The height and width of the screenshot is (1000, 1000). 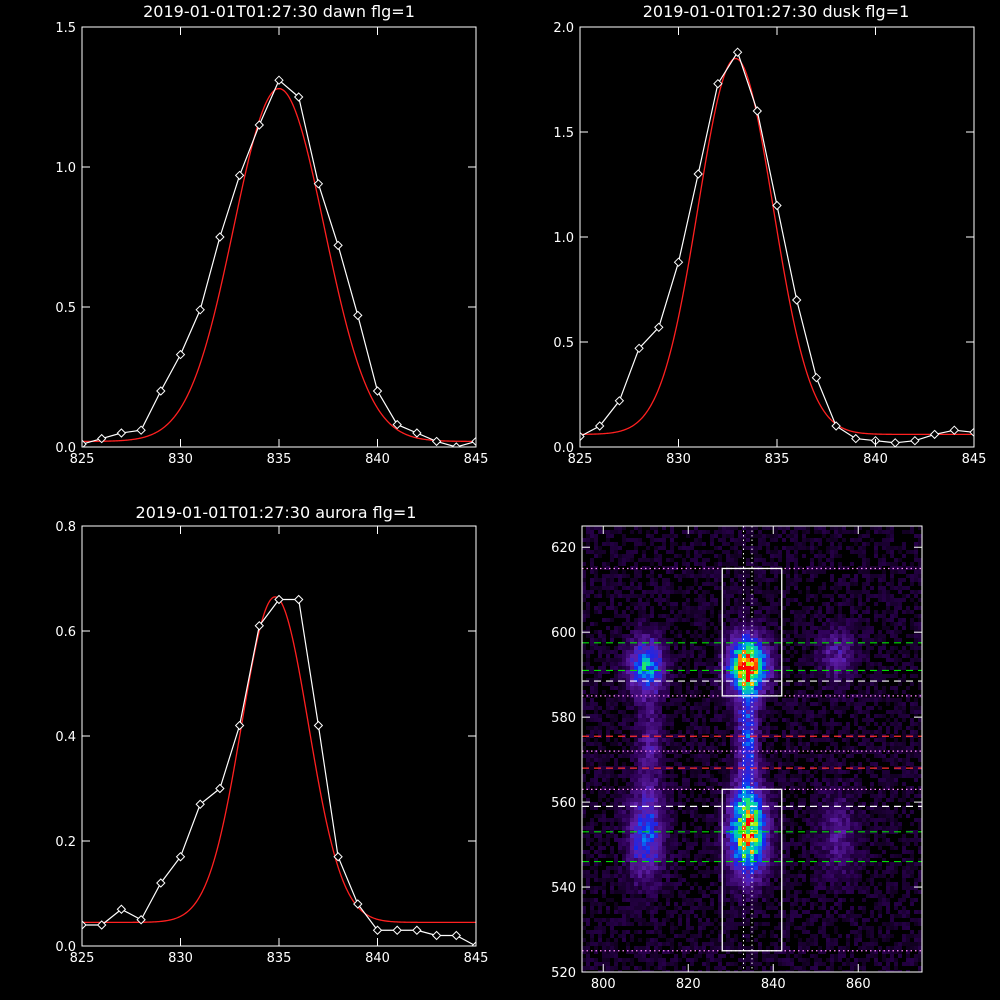 What do you see at coordinates (476, 459) in the screenshot?
I see `x-tick-label: 845` at bounding box center [476, 459].